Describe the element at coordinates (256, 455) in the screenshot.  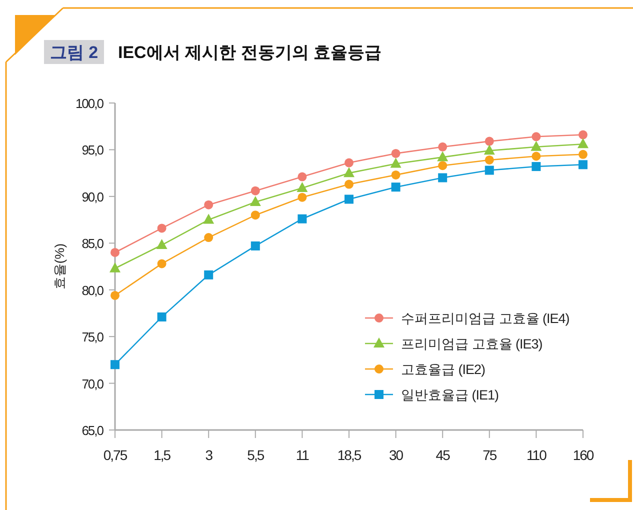
I see `x-tick-label: 5,5` at that location.